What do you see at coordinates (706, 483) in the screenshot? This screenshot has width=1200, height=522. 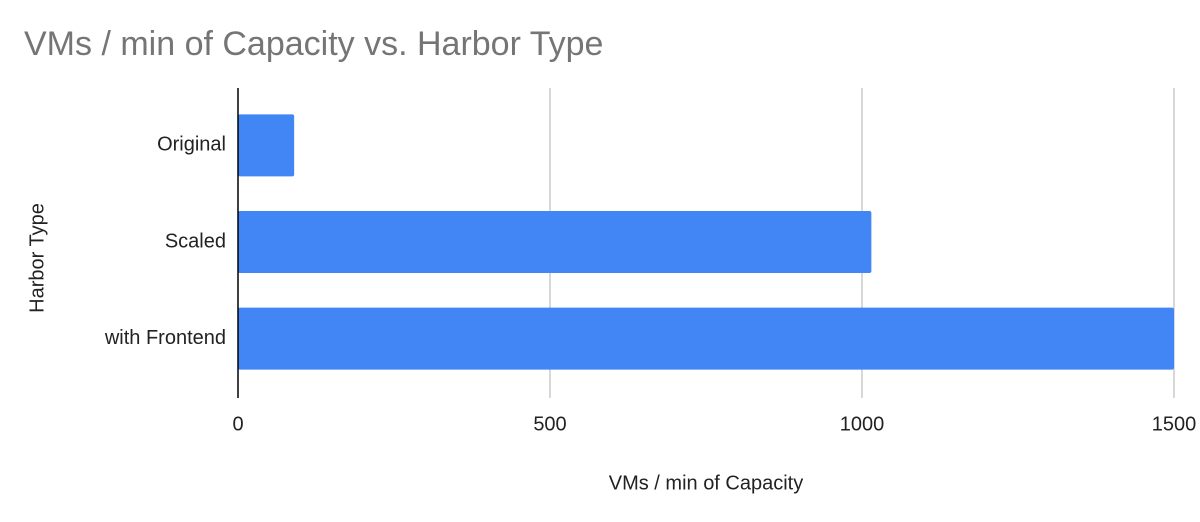 I see `x-axis-label: VMs / min of Capacity` at bounding box center [706, 483].